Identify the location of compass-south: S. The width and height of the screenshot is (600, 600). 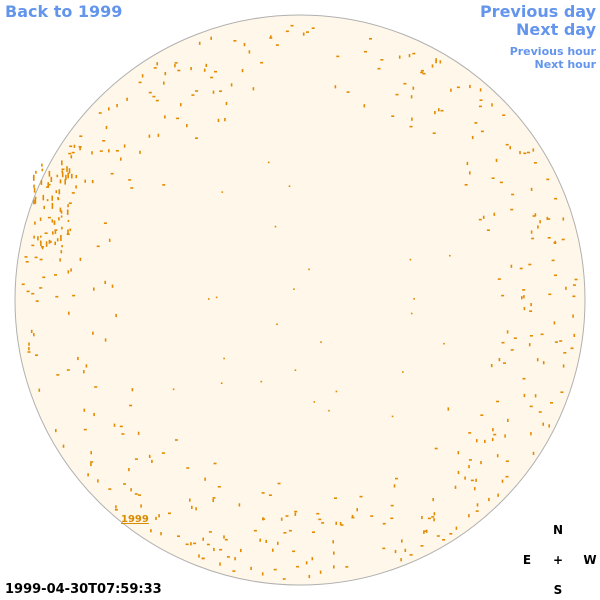
(558, 590).